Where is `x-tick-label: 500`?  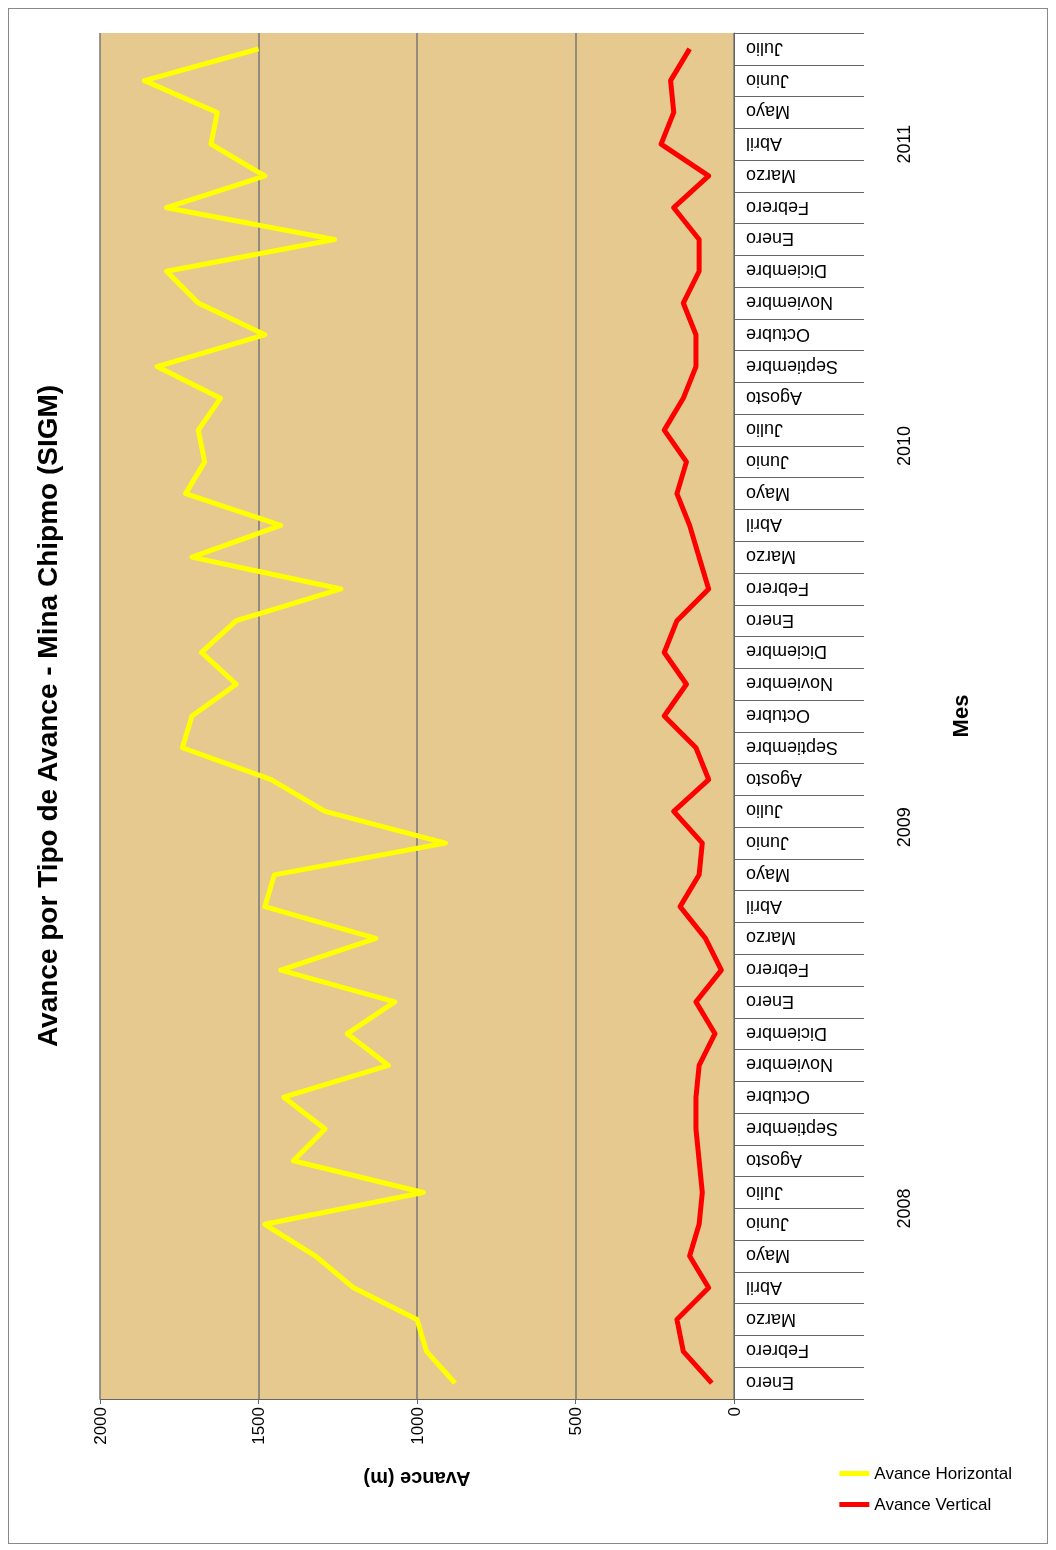
x-tick-label: 500 is located at coordinates (575, 1421).